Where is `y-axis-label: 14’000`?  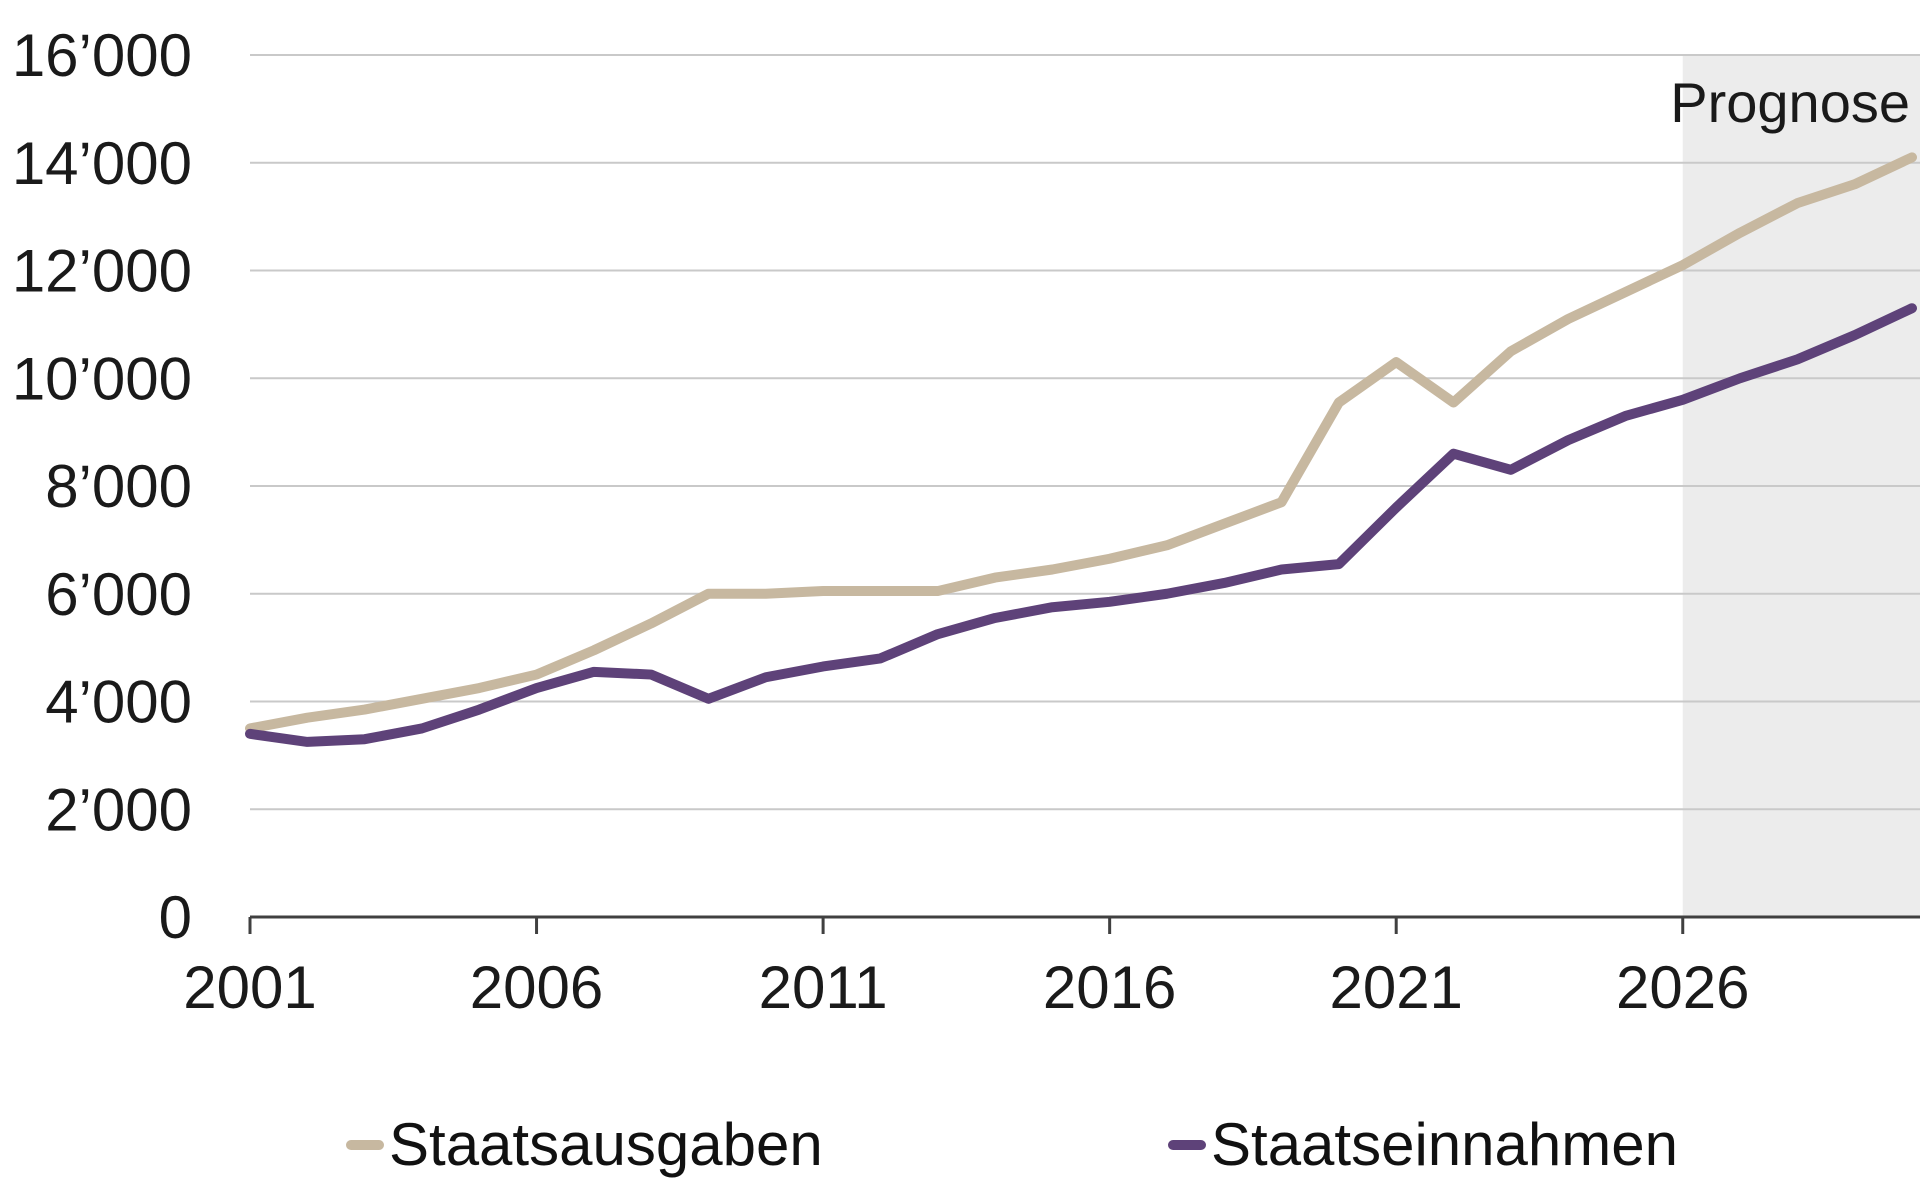
y-axis-label: 14’000 is located at coordinates (102, 163).